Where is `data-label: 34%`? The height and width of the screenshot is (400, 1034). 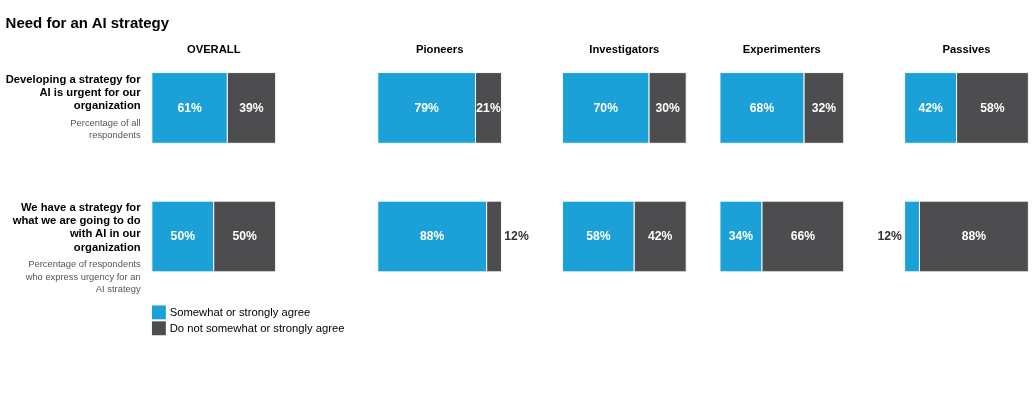
data-label: 34% is located at coordinates (741, 236).